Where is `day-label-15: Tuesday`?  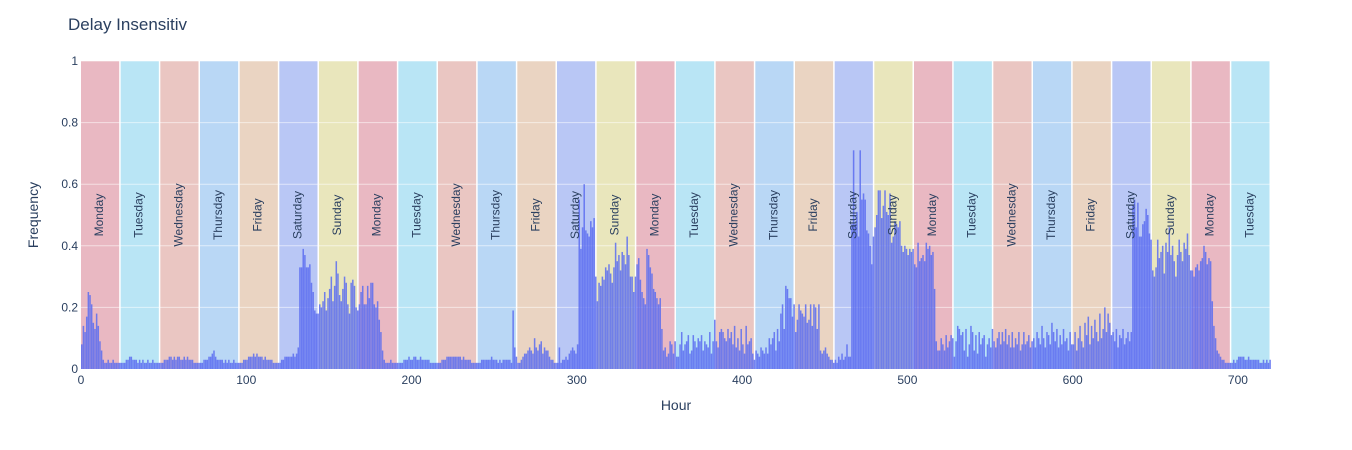
day-label-15: Tuesday is located at coordinates (694, 215).